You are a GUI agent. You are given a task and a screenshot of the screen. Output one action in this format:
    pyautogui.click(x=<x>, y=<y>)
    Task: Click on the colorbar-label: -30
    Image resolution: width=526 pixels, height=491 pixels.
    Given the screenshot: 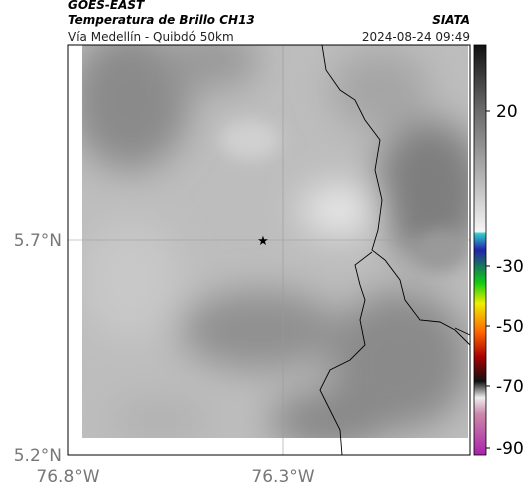 What is the action you would take?
    pyautogui.click(x=510, y=267)
    